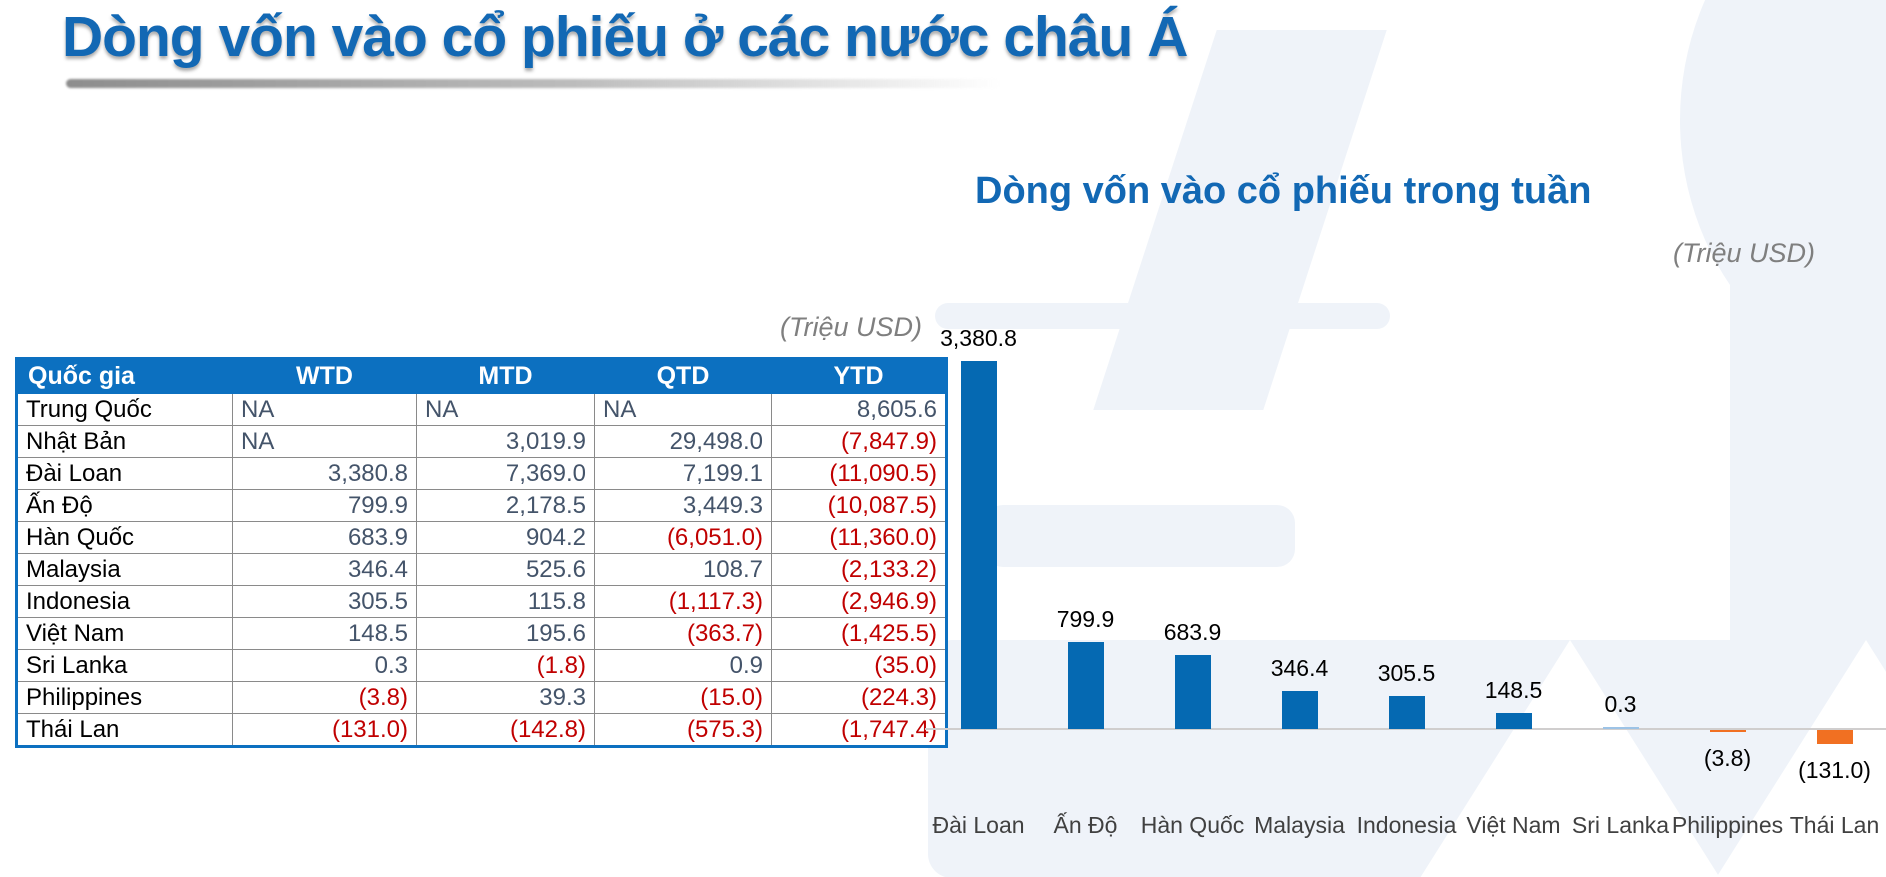  What do you see at coordinates (683, 665) in the screenshot?
I see `value-cell: 0.9` at bounding box center [683, 665].